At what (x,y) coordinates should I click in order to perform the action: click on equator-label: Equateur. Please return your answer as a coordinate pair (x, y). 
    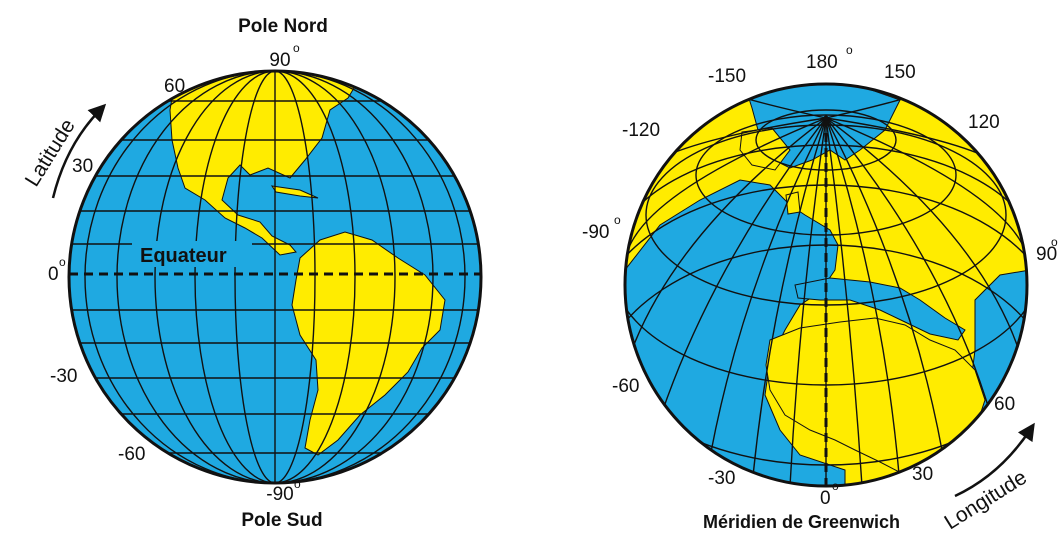
    Looking at the image, I should click on (183, 256).